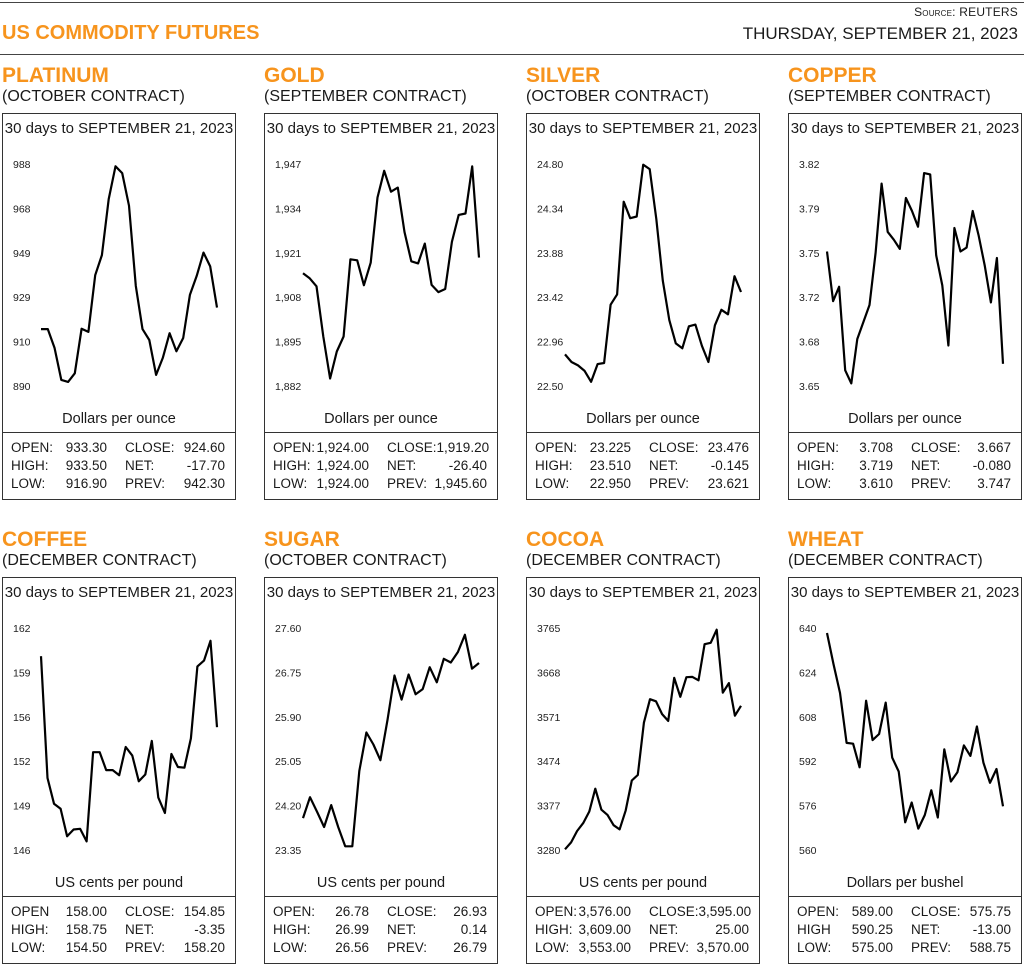 This screenshot has height=977, width=1024. Describe the element at coordinates (550, 343) in the screenshot. I see `y-tick-label: 22.96` at that location.